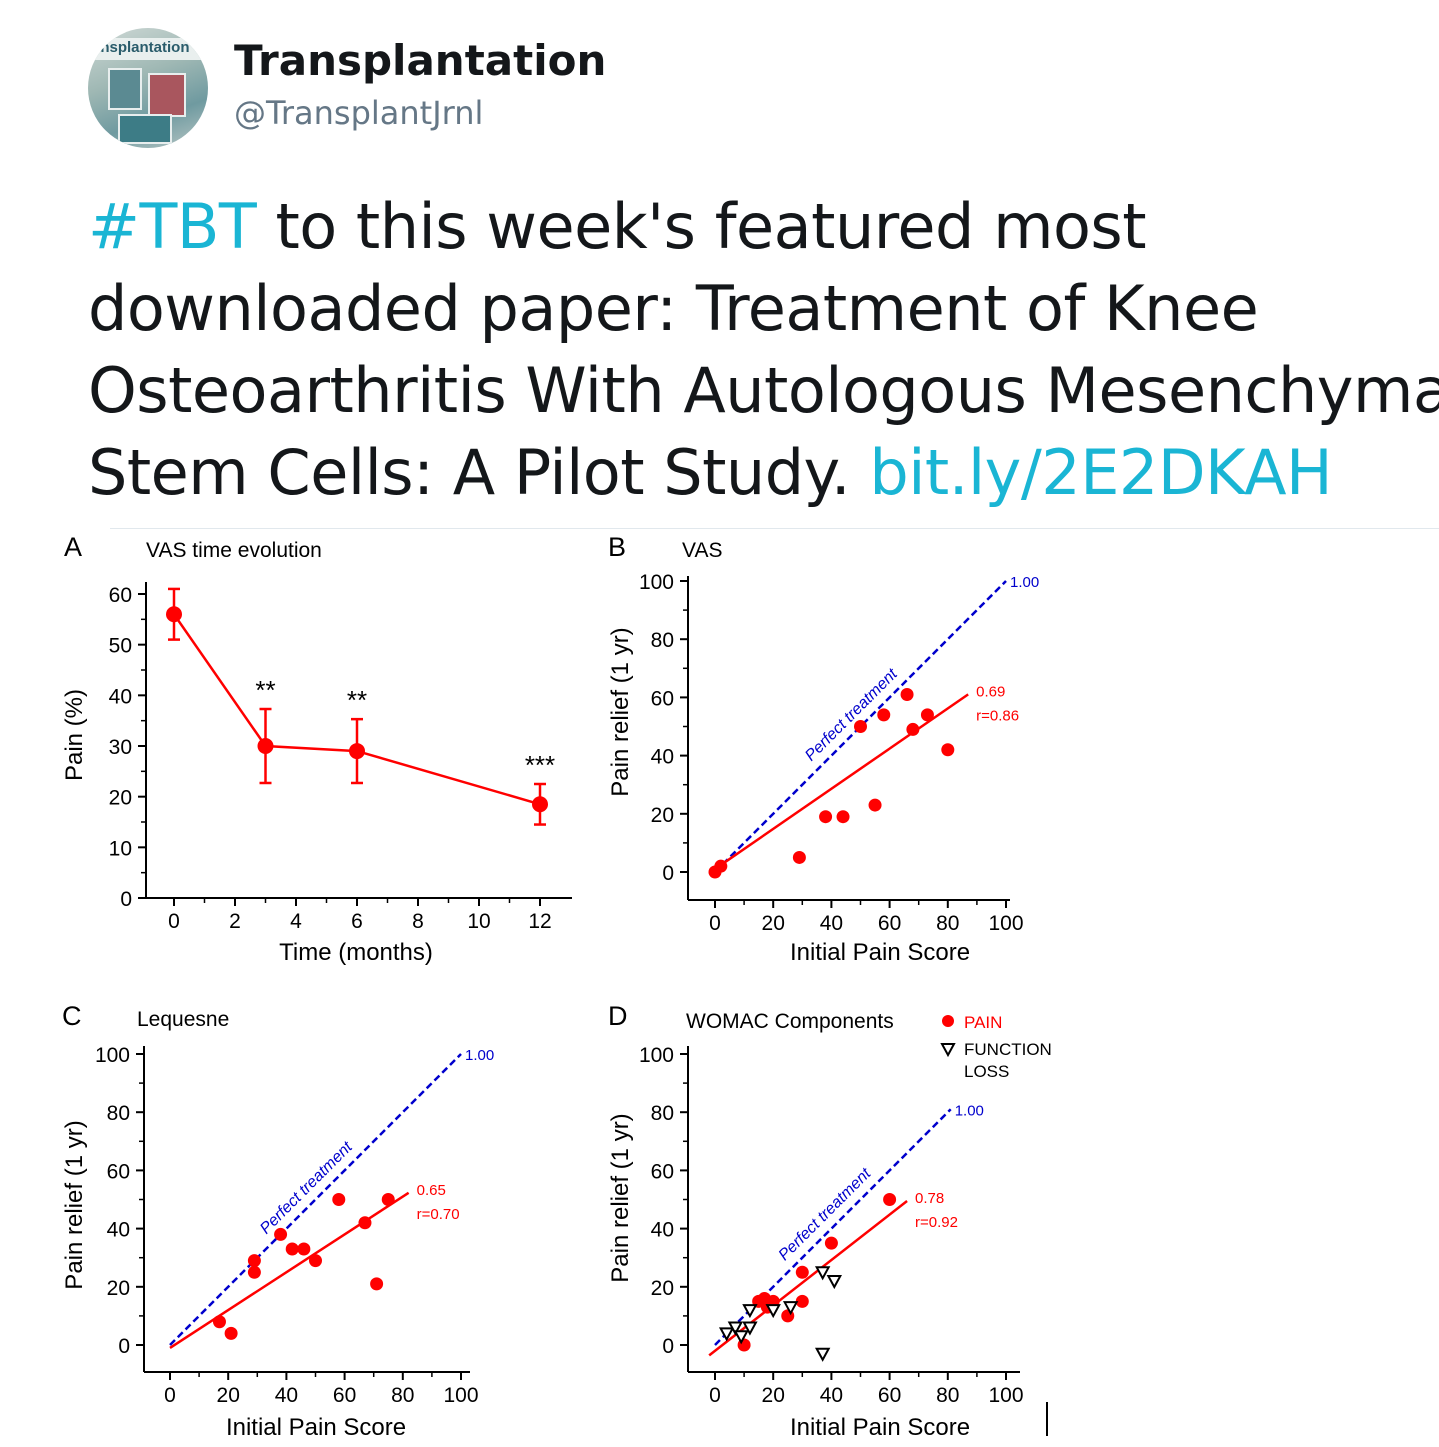 This screenshot has height=1447, width=1439. What do you see at coordinates (1008, 1049) in the screenshot?
I see `legend-function-label: FUNCTION` at bounding box center [1008, 1049].